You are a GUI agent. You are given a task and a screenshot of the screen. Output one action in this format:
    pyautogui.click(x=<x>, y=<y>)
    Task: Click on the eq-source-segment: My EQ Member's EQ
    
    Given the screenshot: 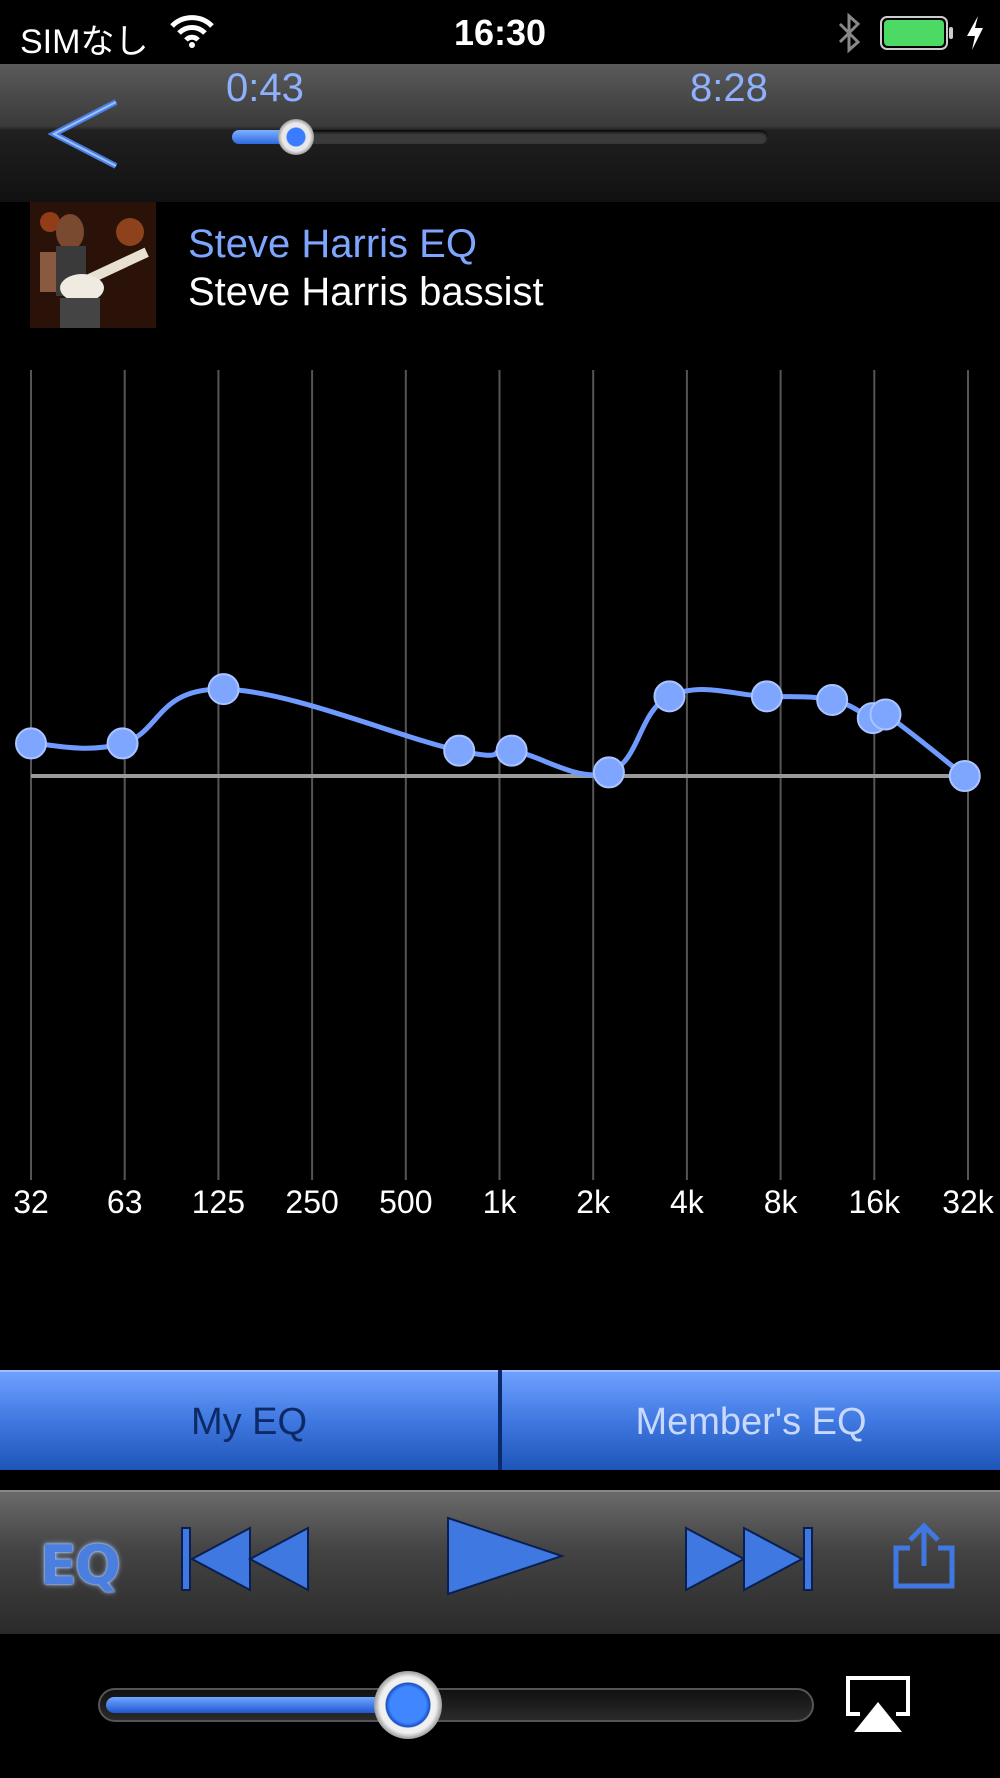 What is the action you would take?
    pyautogui.click(x=500, y=1420)
    